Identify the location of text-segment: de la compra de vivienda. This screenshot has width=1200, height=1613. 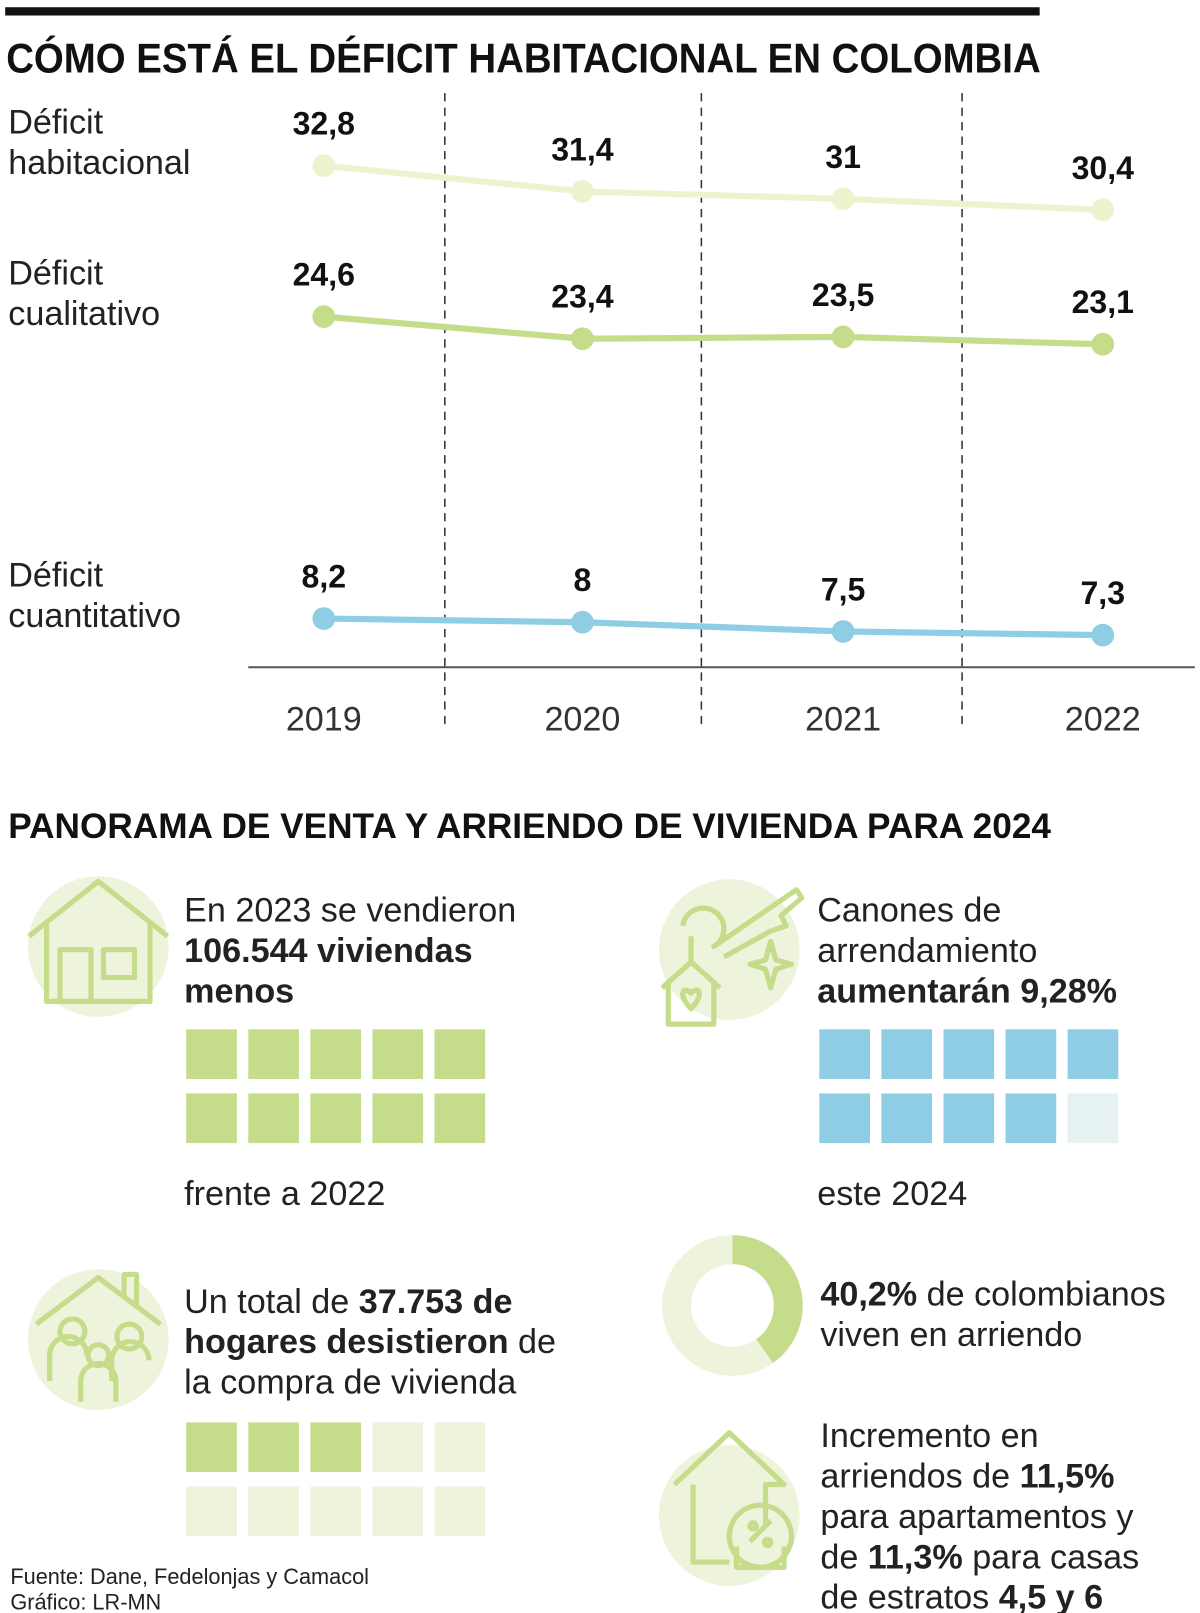
(375, 1361).